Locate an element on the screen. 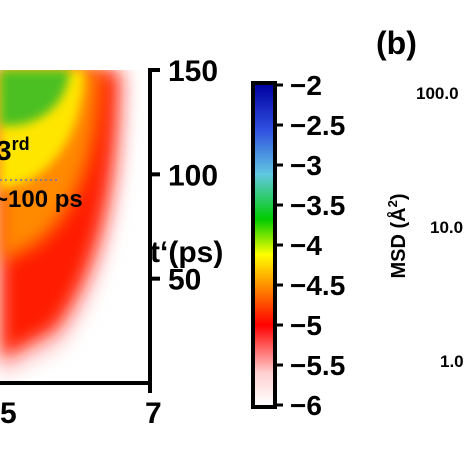  annotation-100ps: ~100 ps is located at coordinates (41, 199).